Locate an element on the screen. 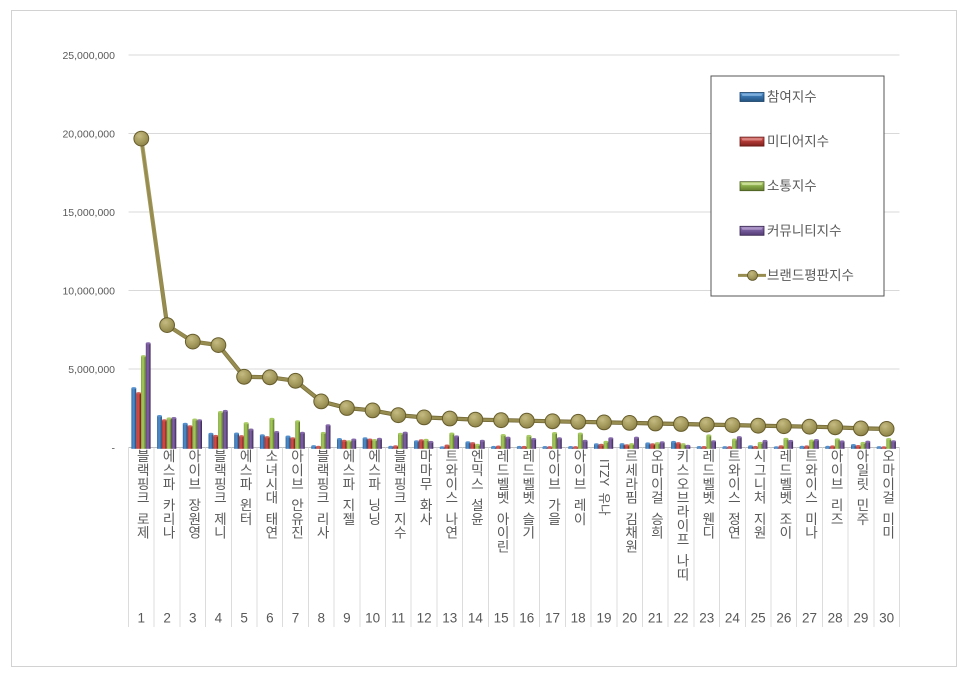 This screenshot has width=966, height=677. svg-text: 1 is located at coordinates (142, 618).